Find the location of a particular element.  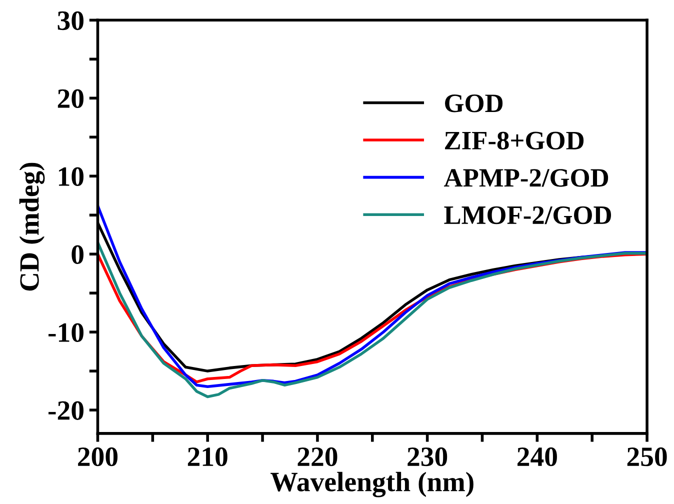

legend-label: APMP-2/GOD is located at coordinates (526, 178).